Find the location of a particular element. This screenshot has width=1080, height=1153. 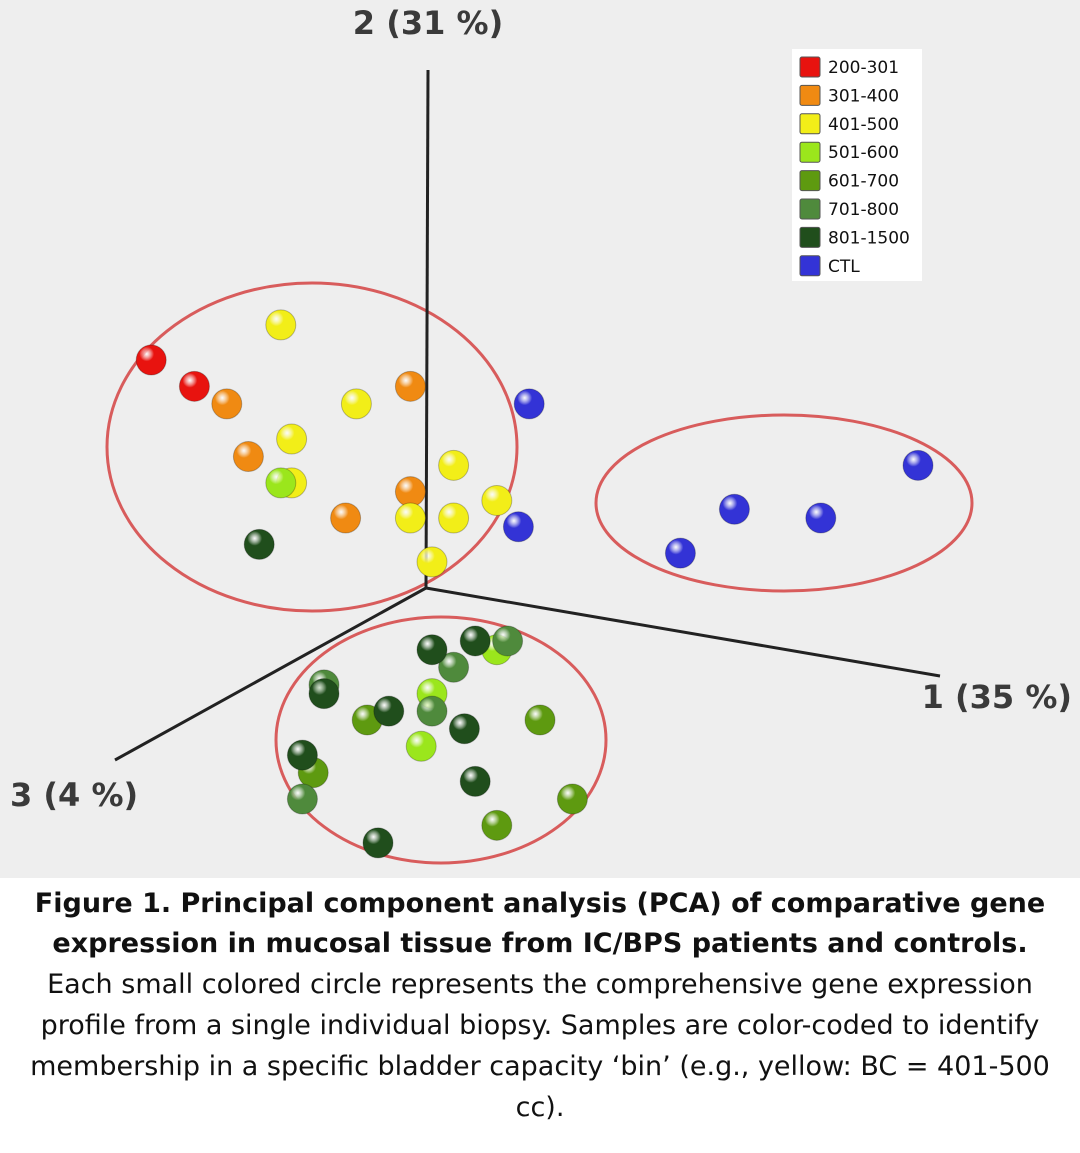

legend-label: 701-800 is located at coordinates (863, 210).